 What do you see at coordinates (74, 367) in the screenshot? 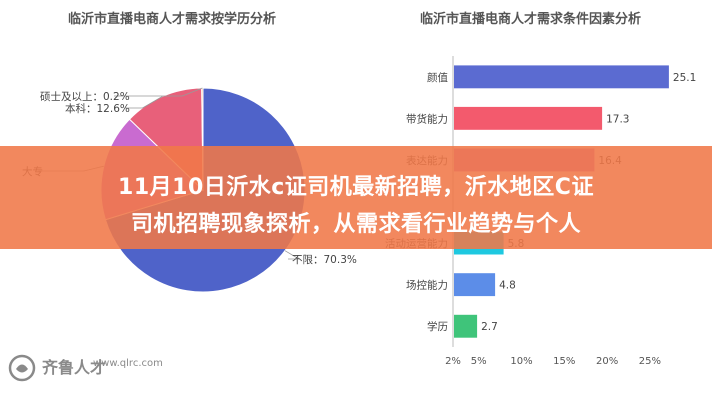
I see `logo-name: 齐鲁人才` at bounding box center [74, 367].